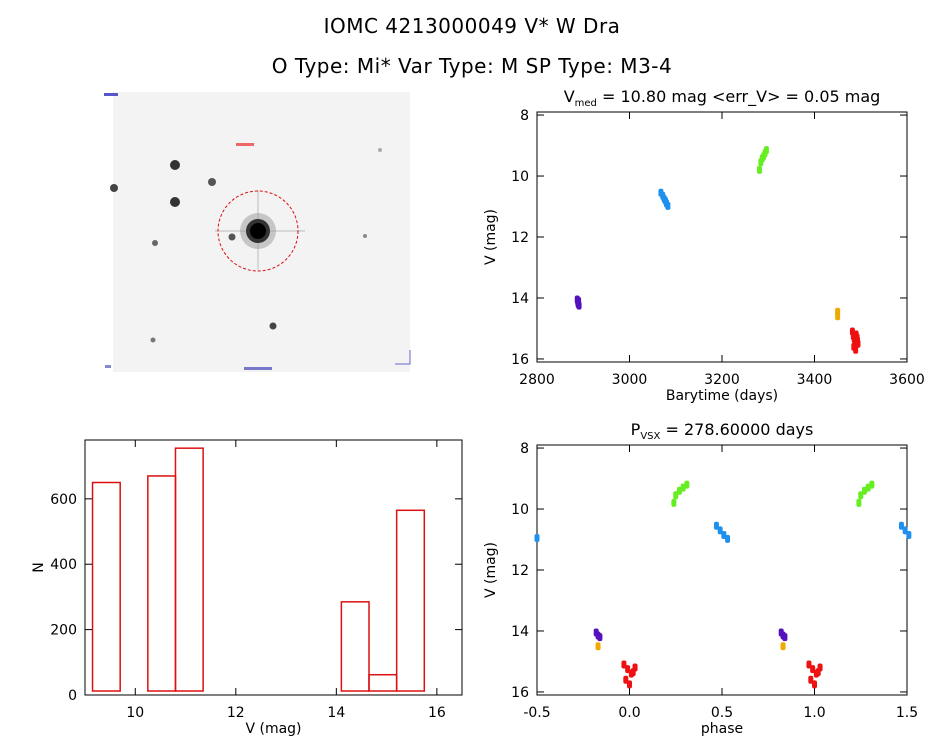 This screenshot has width=944, height=747. I want to click on x-tick-label: 1.5, so click(907, 713).